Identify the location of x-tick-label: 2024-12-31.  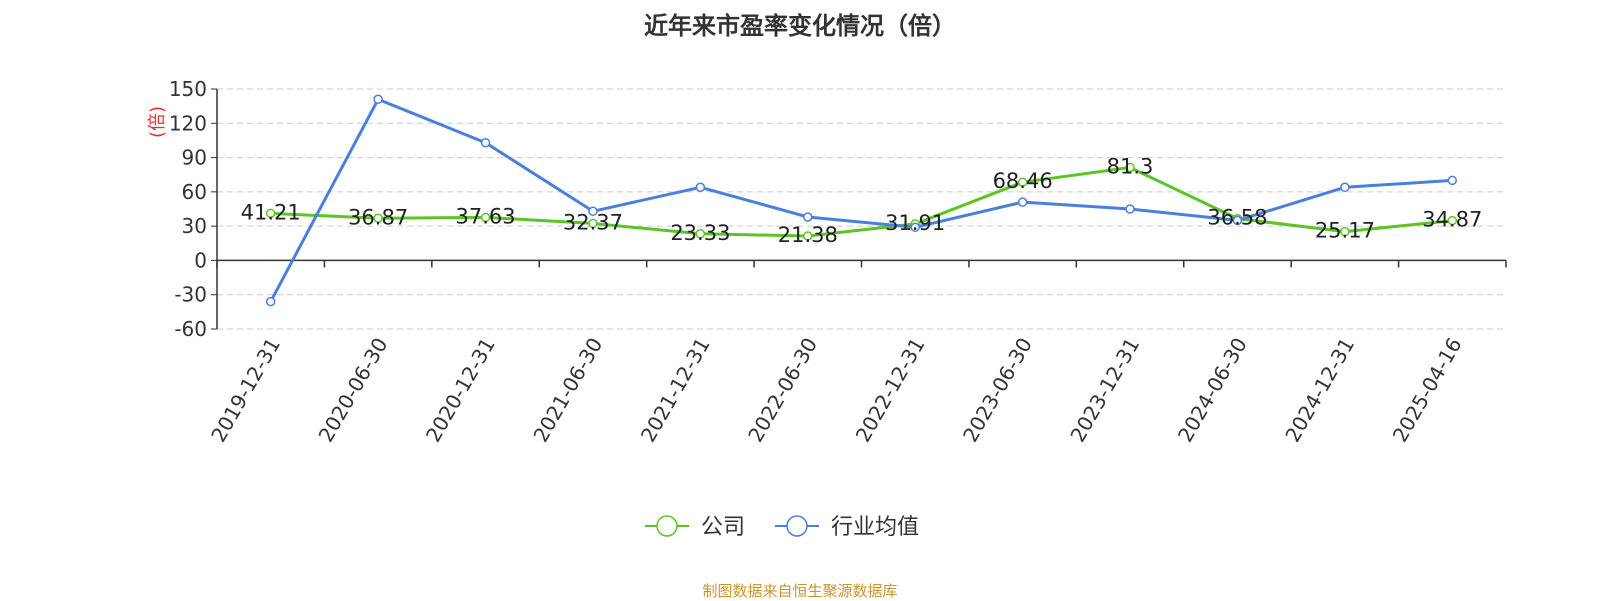
(1319, 390).